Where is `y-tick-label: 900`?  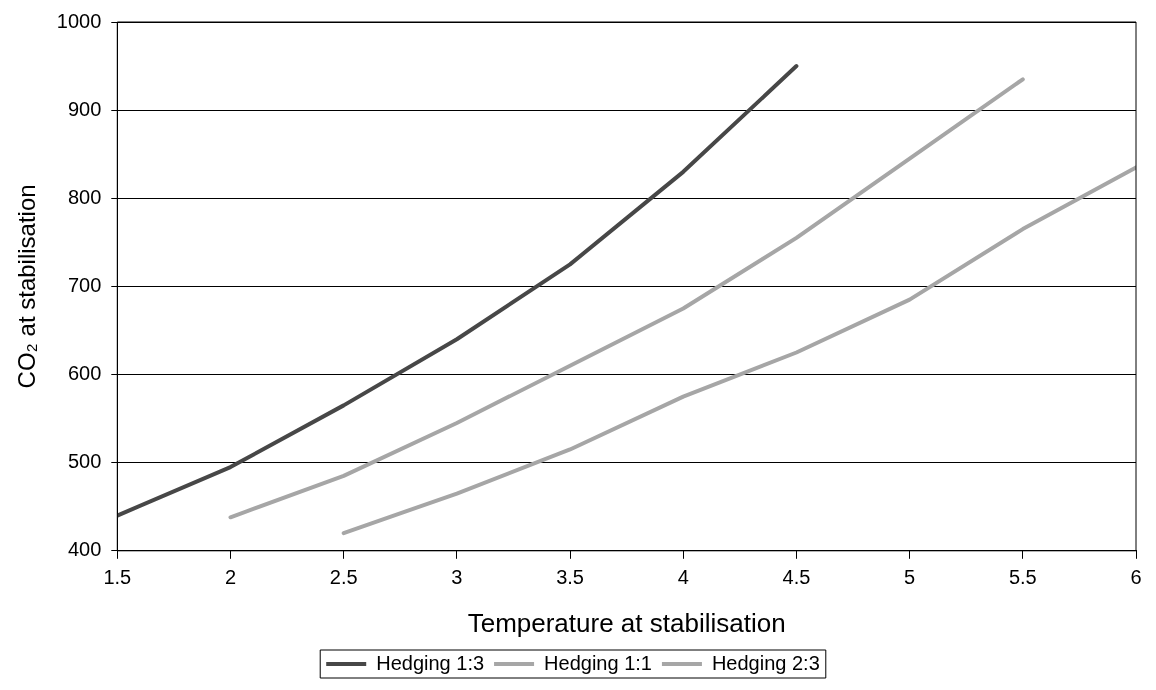
y-tick-label: 900 is located at coordinates (84, 108).